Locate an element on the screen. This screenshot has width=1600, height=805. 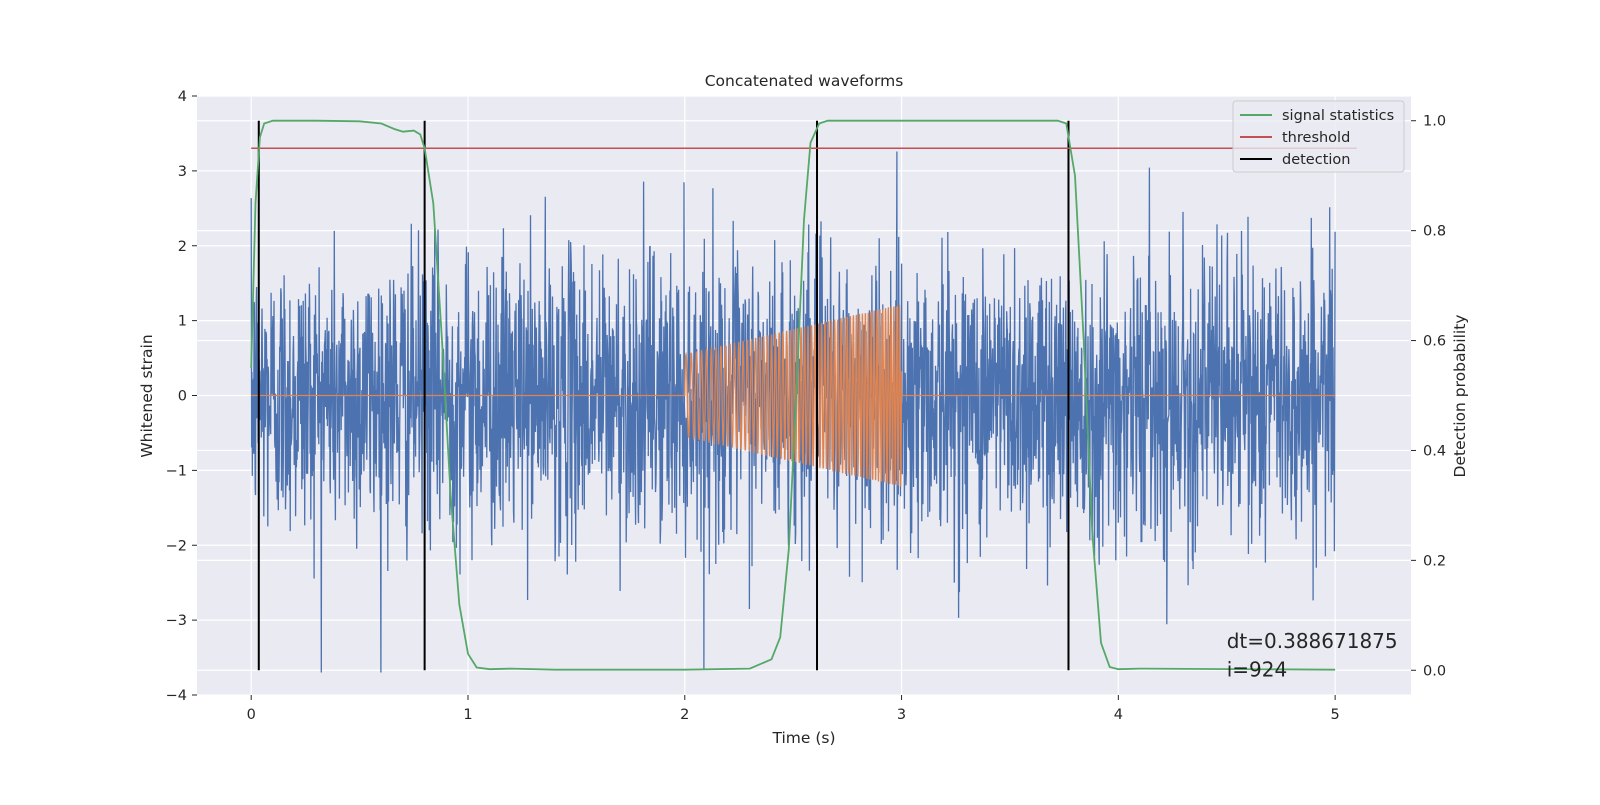
legend-label: threshold is located at coordinates (1316, 138).